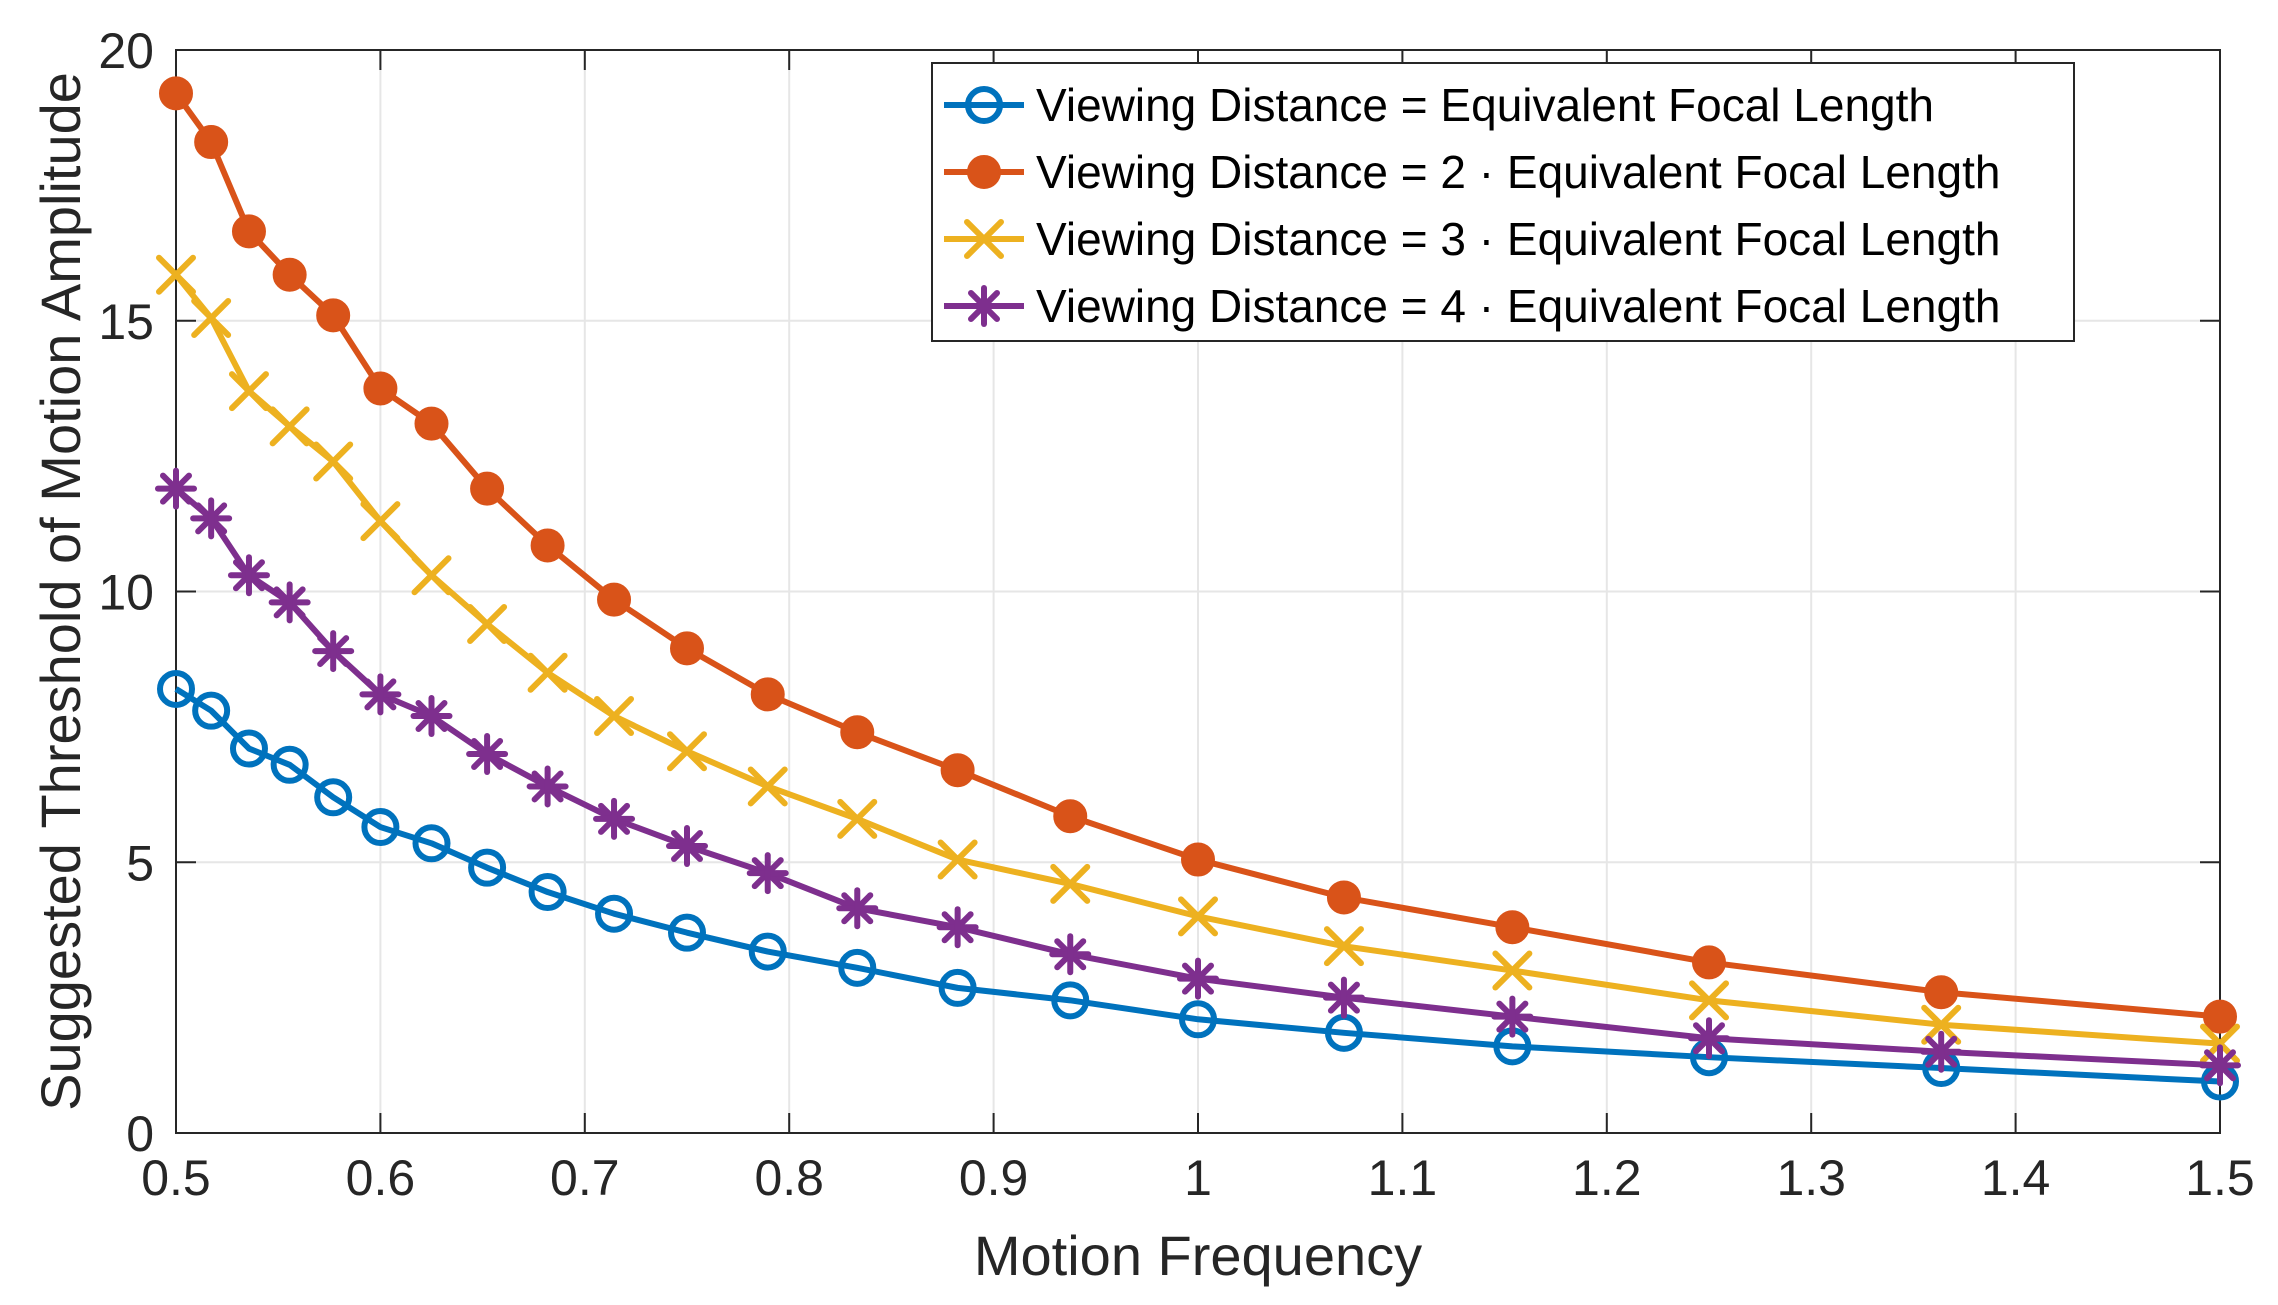 The height and width of the screenshot is (1305, 2278). Describe the element at coordinates (1607, 1178) in the screenshot. I see `x-tick-label: 1.2` at that location.